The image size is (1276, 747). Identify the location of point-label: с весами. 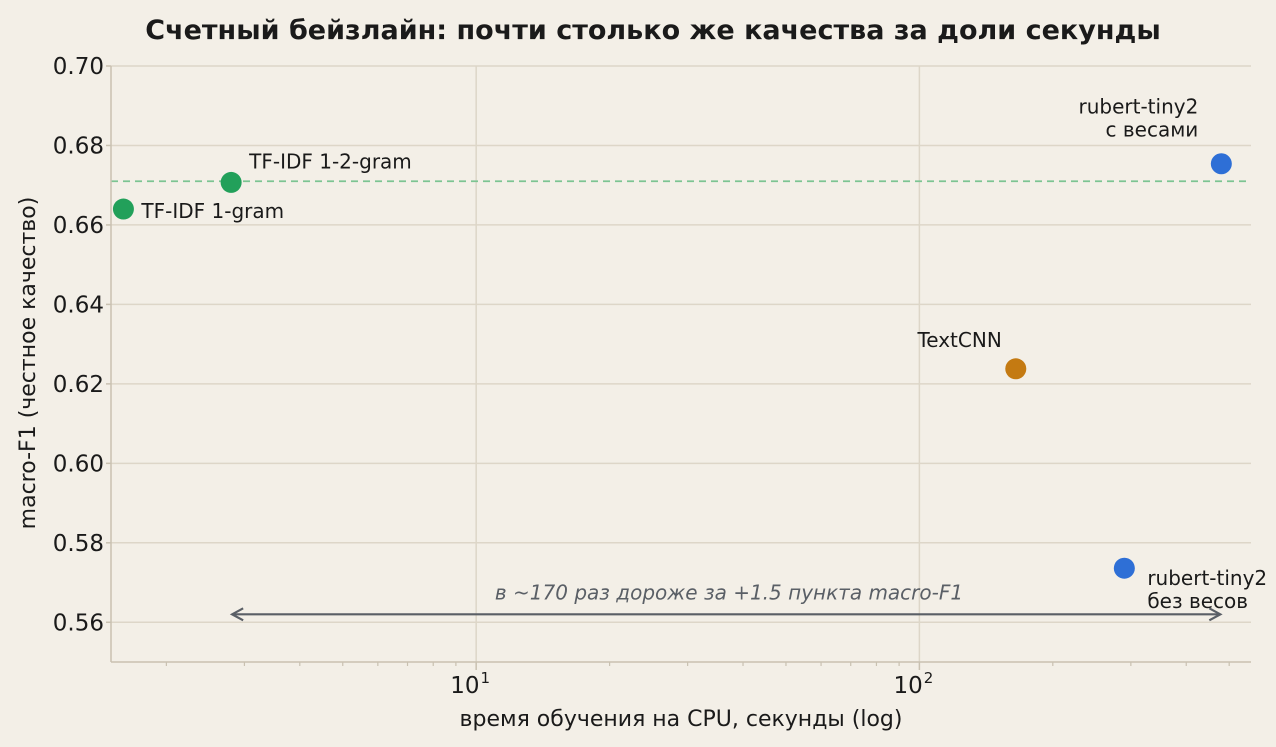
(1152, 130).